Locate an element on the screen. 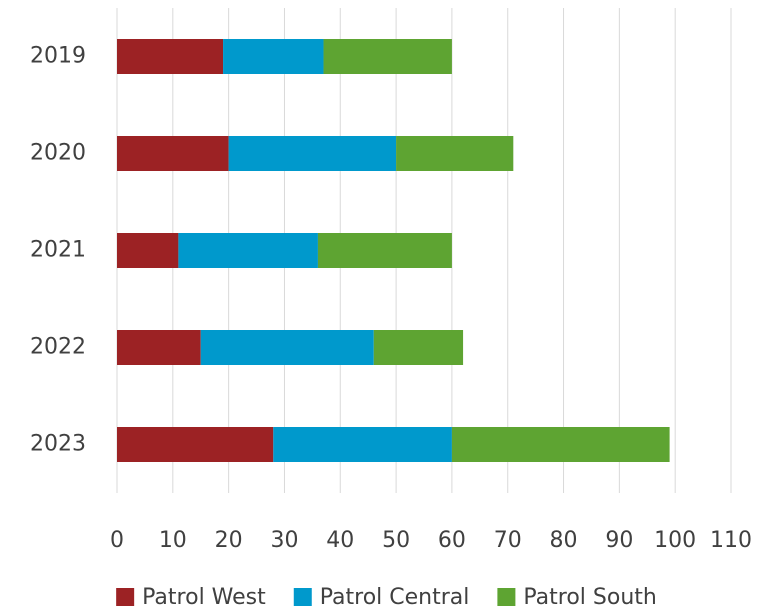 The height and width of the screenshot is (611, 773). x-tick-label: 50 is located at coordinates (396, 540).